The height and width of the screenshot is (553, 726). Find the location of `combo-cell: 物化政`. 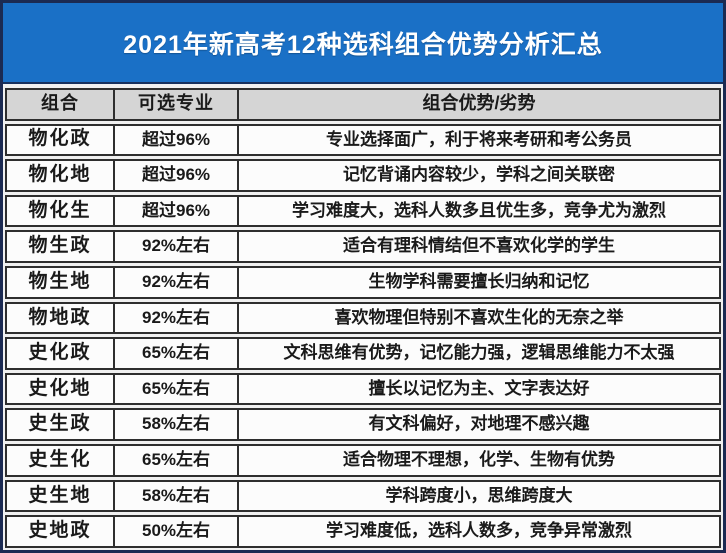

combo-cell: 物化政 is located at coordinates (61, 140).